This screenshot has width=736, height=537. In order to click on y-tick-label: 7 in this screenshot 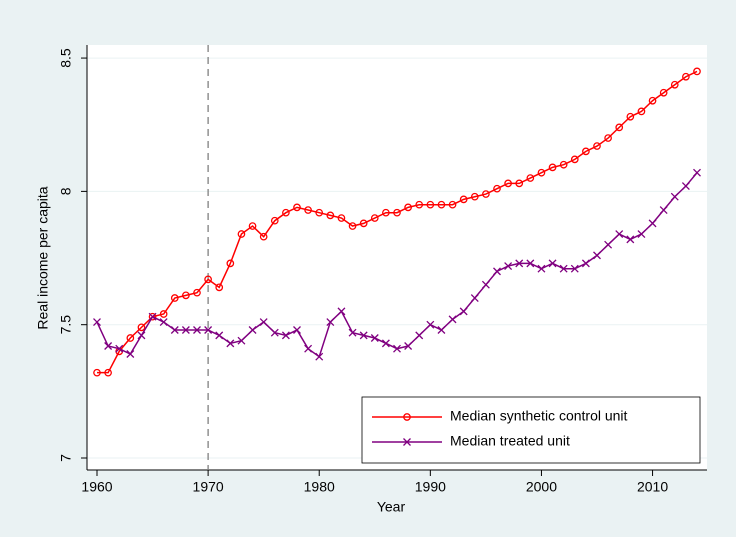, I will do `click(66, 458)`.